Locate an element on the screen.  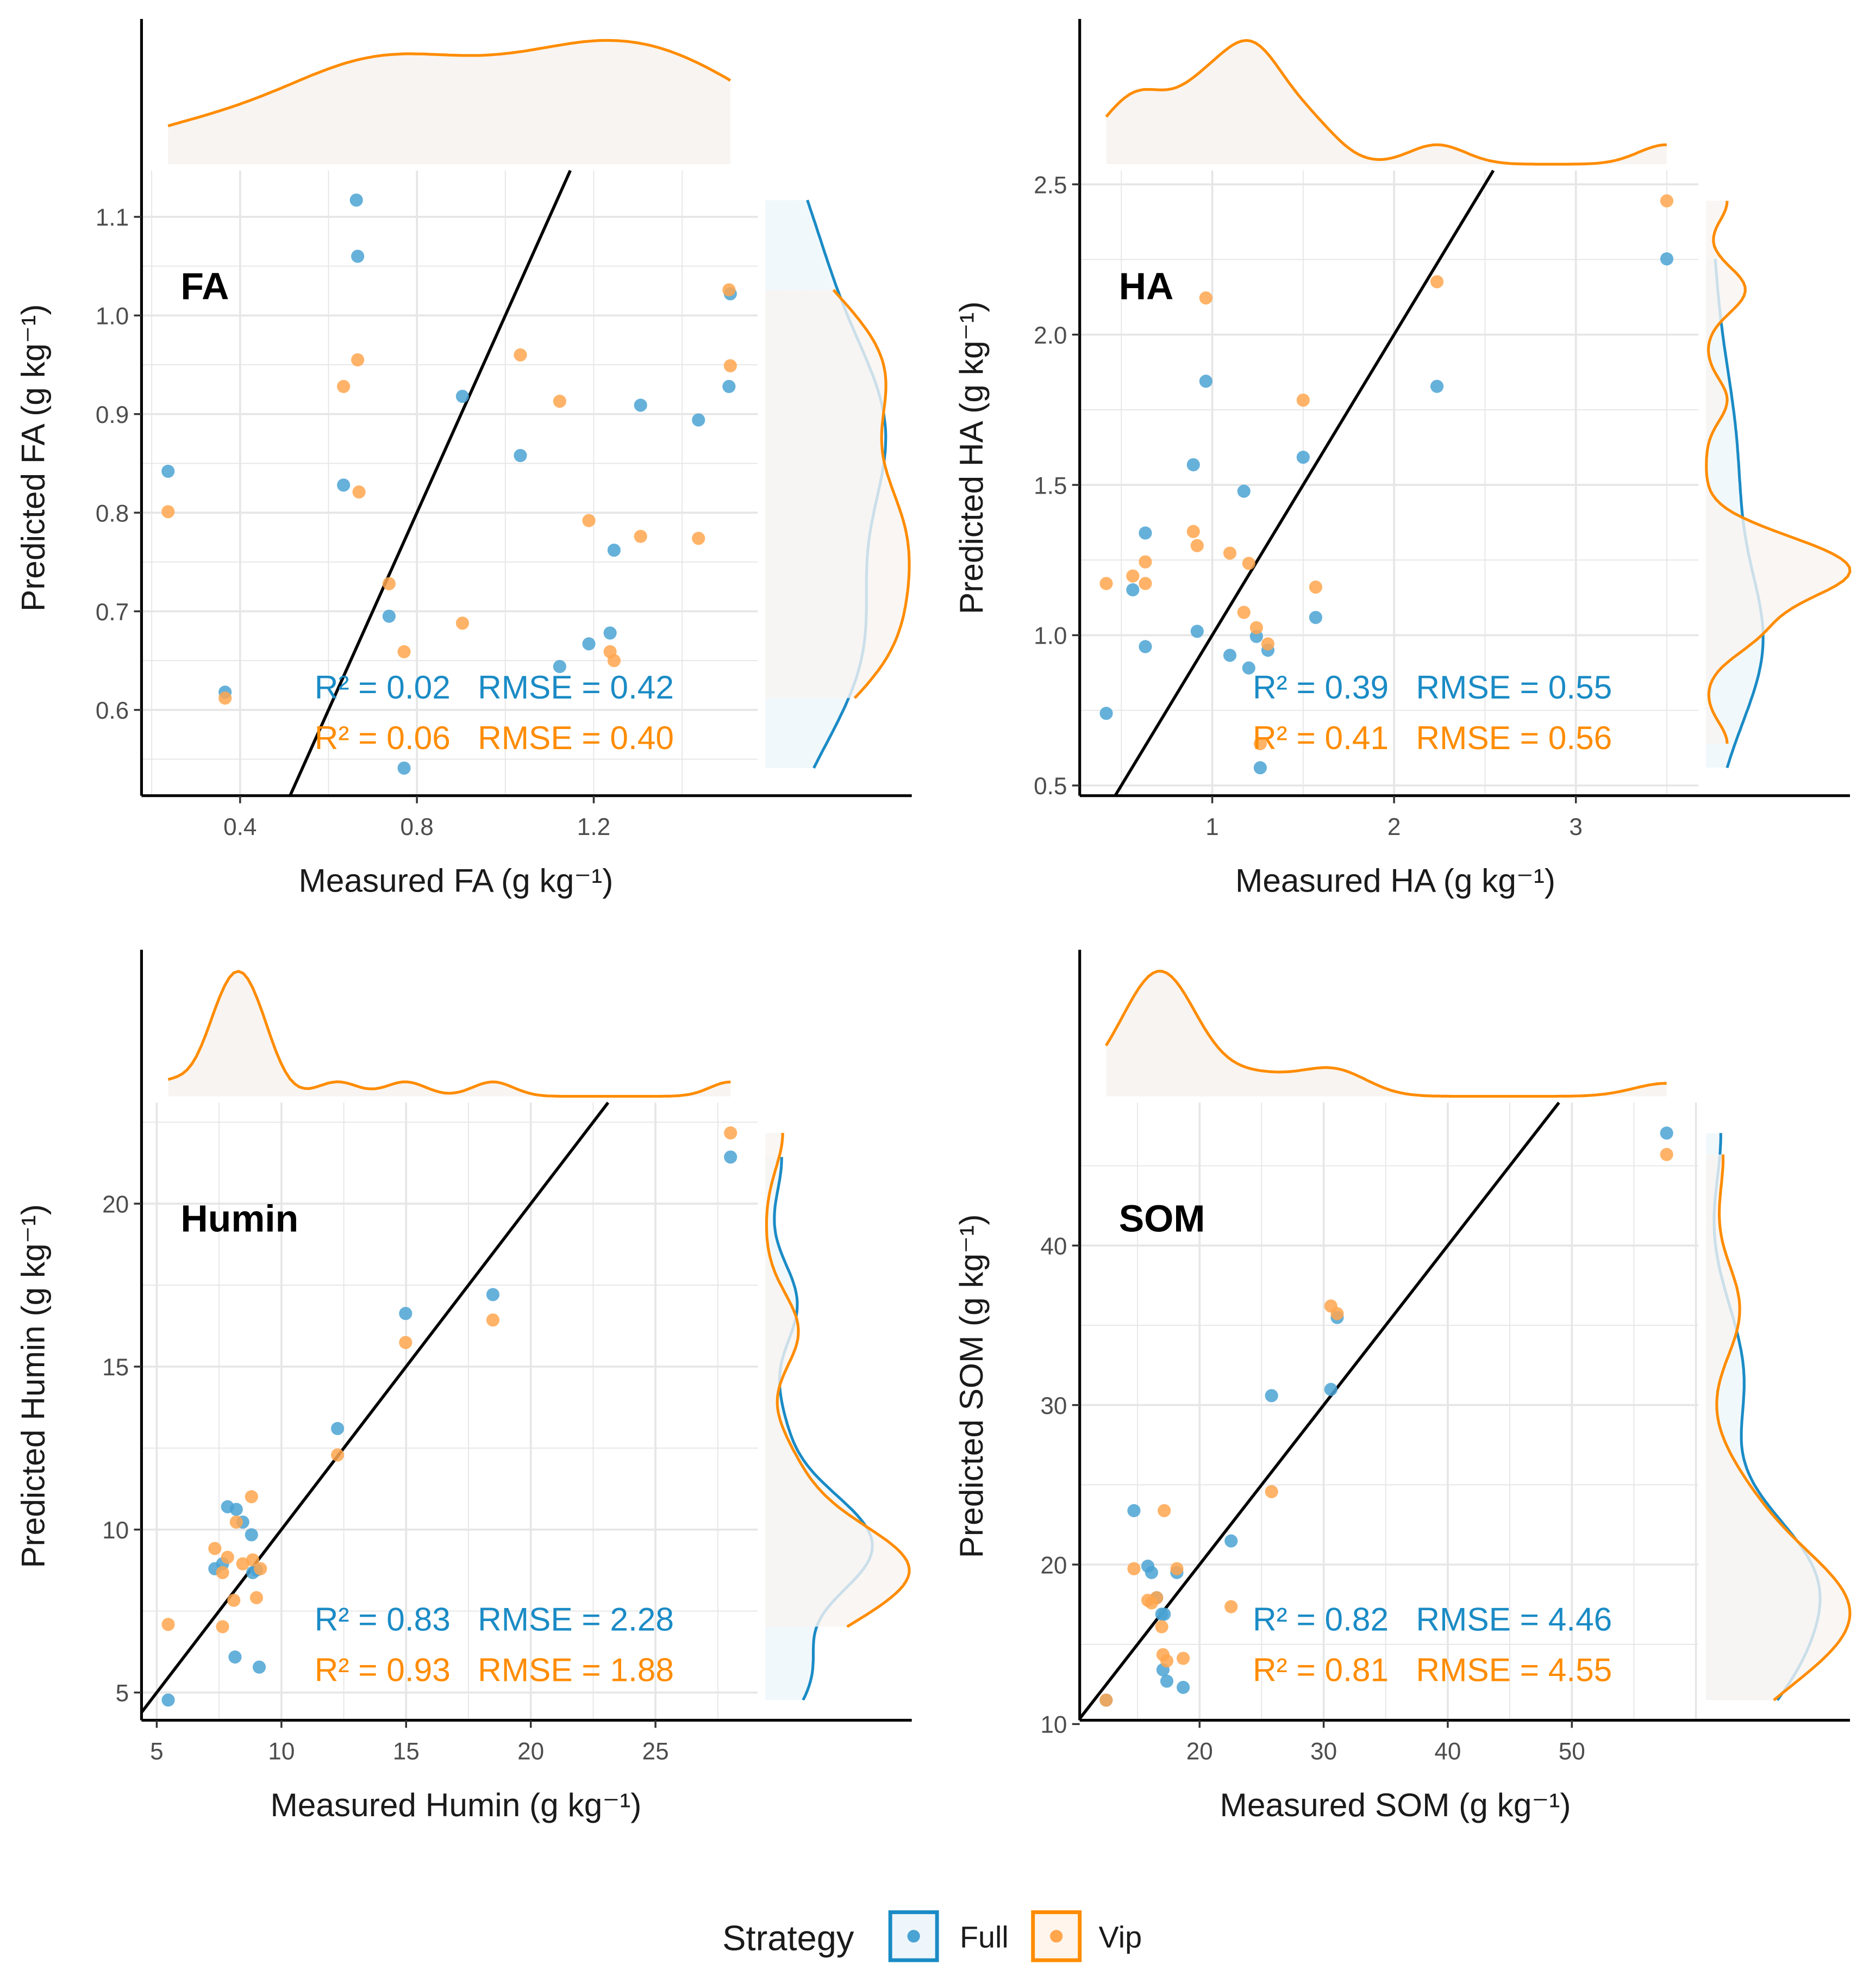
stats-annotation-vip: R² = 0.93 RMSE = 1.88 is located at coordinates (494, 1669).